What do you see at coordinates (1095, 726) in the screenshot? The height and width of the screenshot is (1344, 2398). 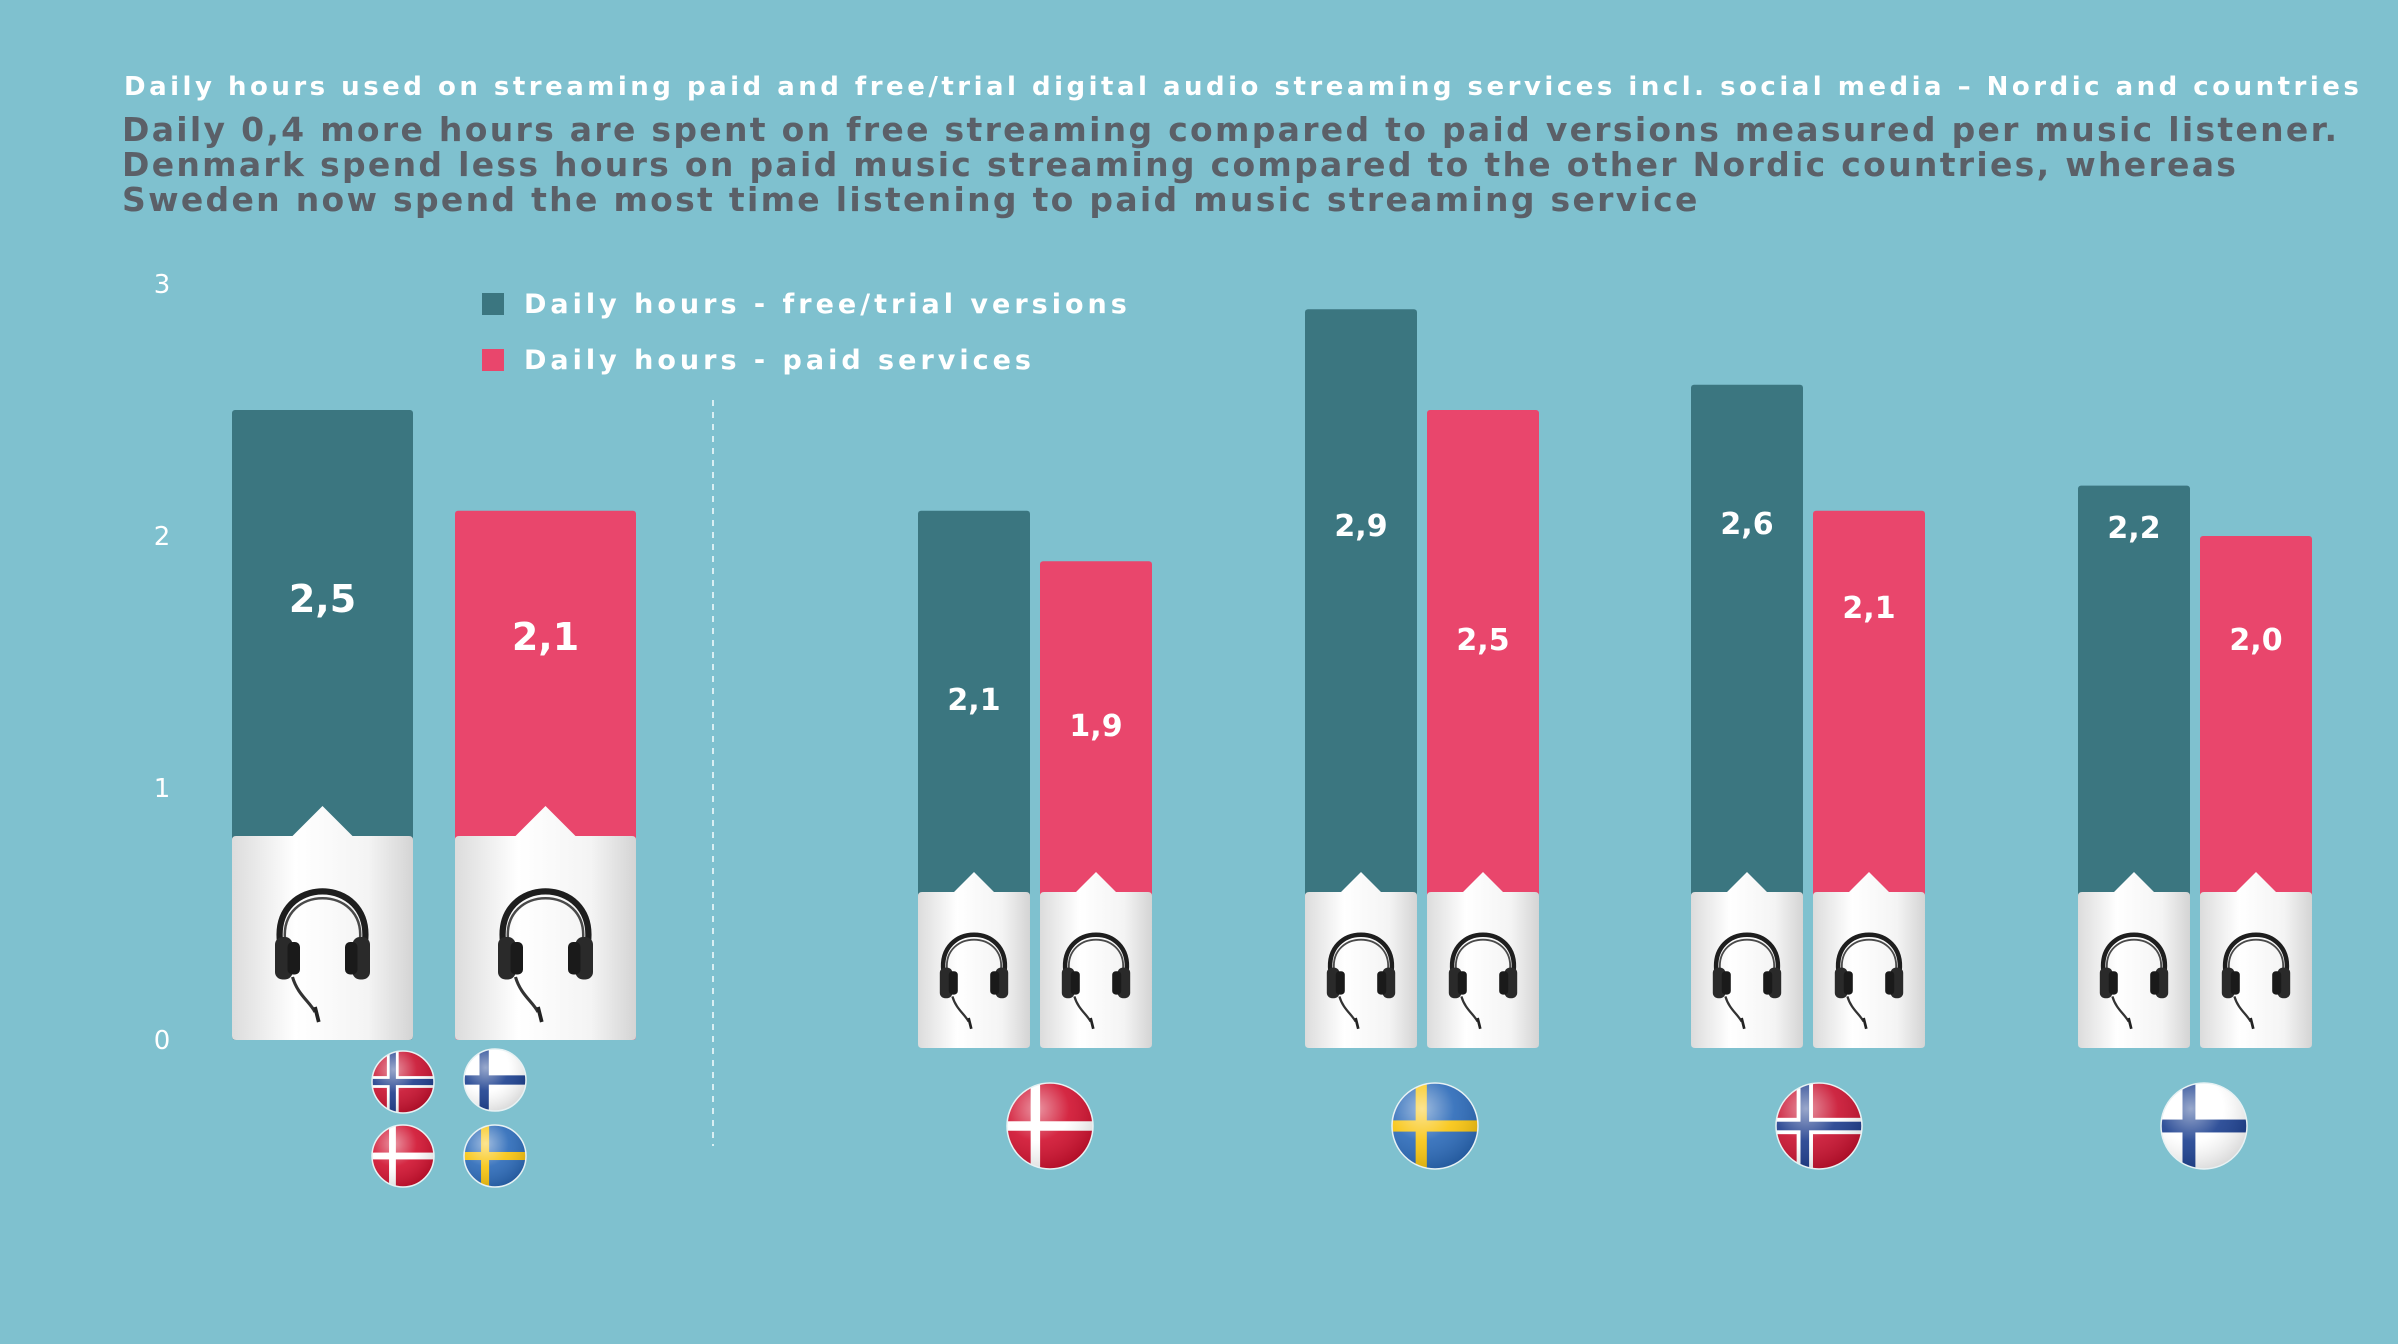 I see `bar-value-label: 1,9` at bounding box center [1095, 726].